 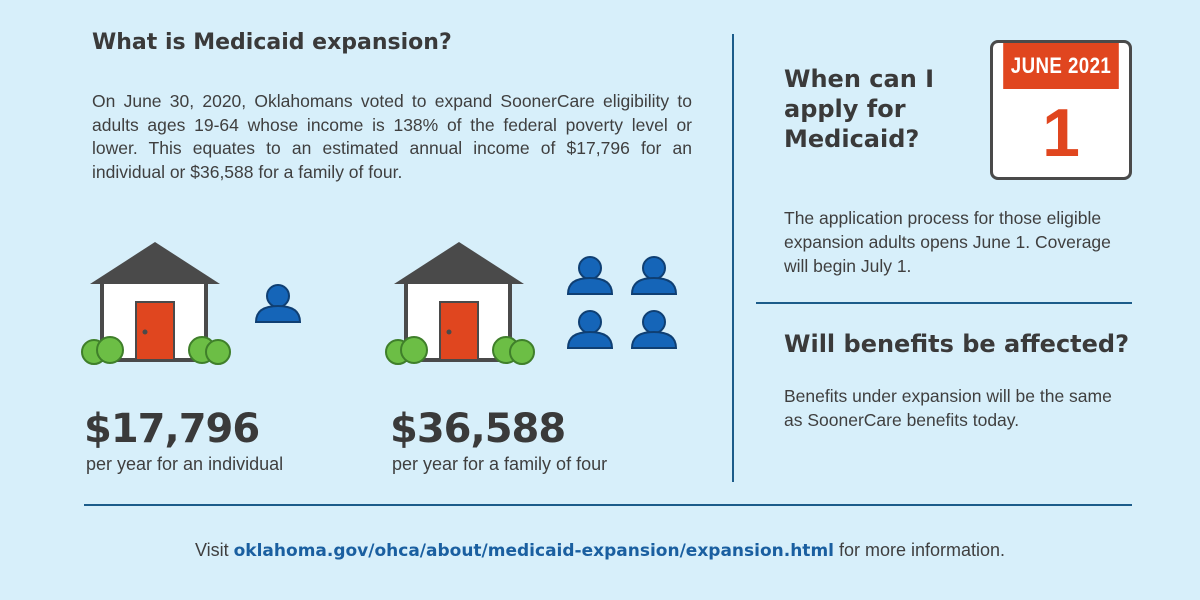 I want to click on individual-income-amount: $17,796, so click(x=172, y=429).